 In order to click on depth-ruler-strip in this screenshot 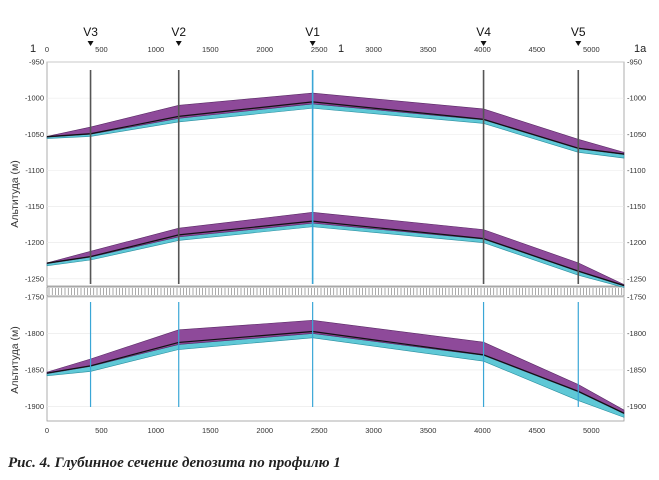, I will do `click(335, 291)`.